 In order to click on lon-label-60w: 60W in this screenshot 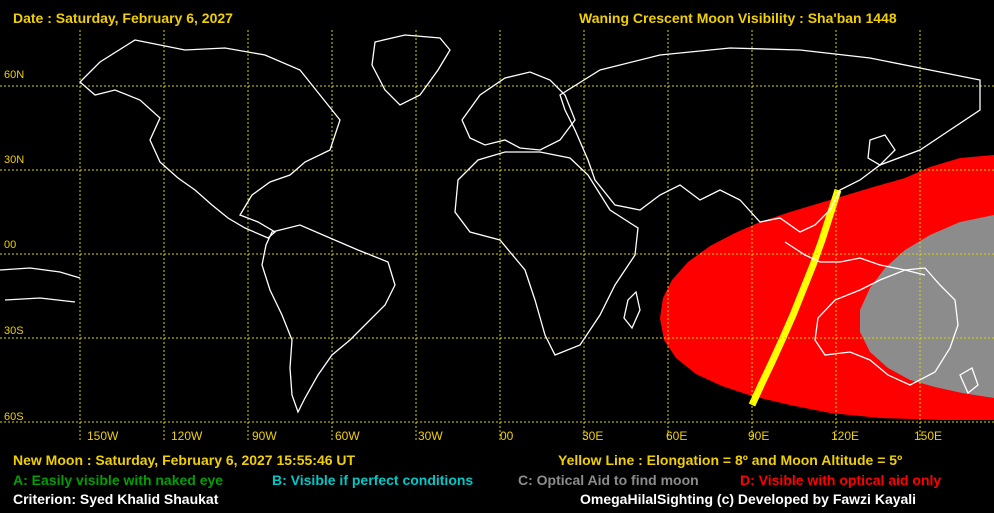, I will do `click(347, 436)`.